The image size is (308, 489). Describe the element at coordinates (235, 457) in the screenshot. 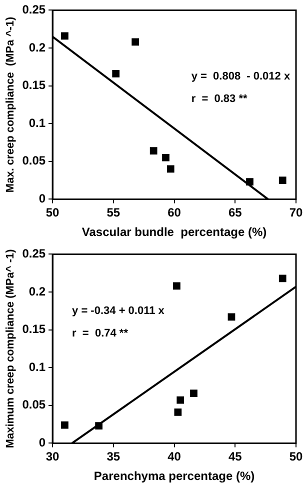

I see `x-tick-label: 45` at that location.